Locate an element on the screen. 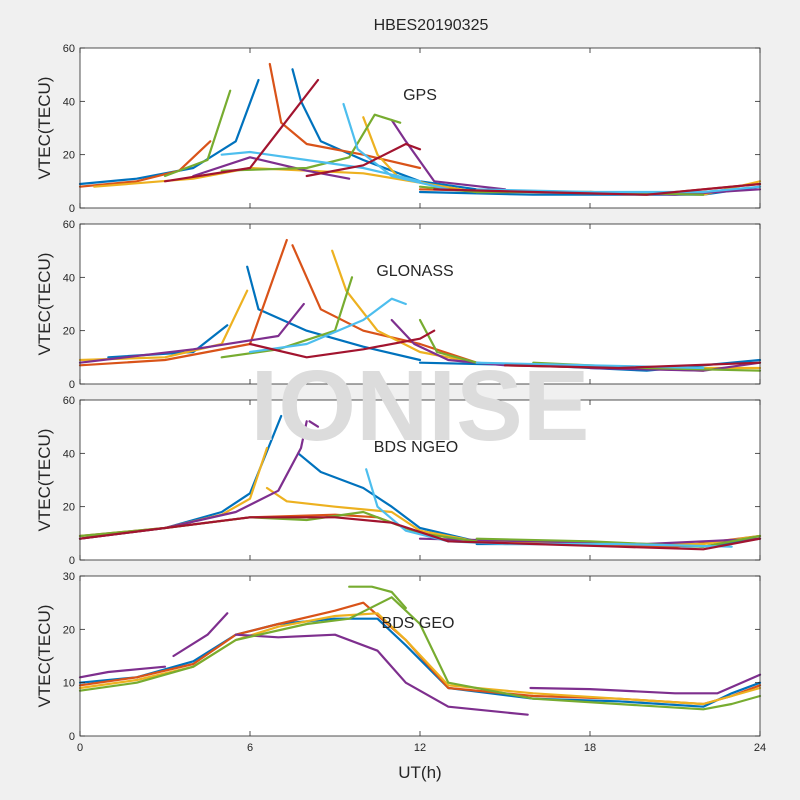  y-tick-label-0-3: 60 is located at coordinates (69, 49).